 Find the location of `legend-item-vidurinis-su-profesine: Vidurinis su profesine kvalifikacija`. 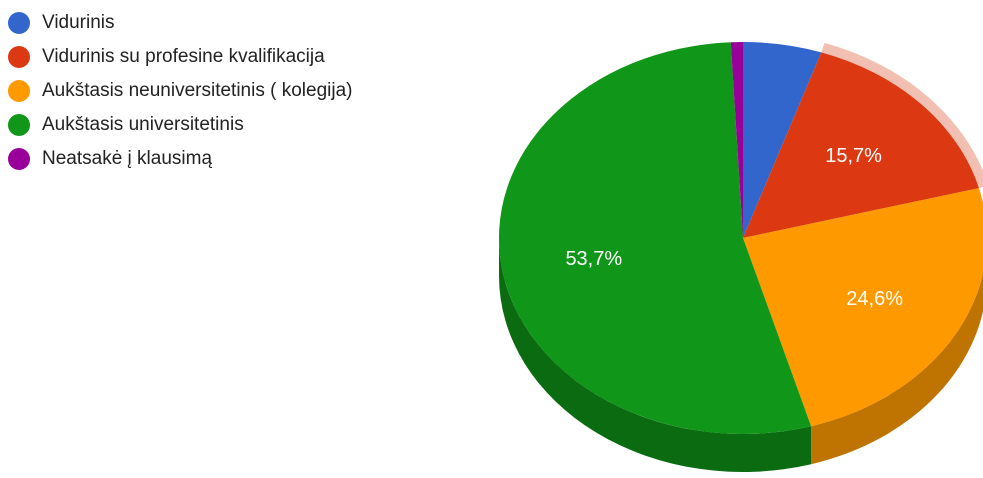

legend-item-vidurinis-su-profesine: Vidurinis su profesine kvalifikacija is located at coordinates (188, 57).